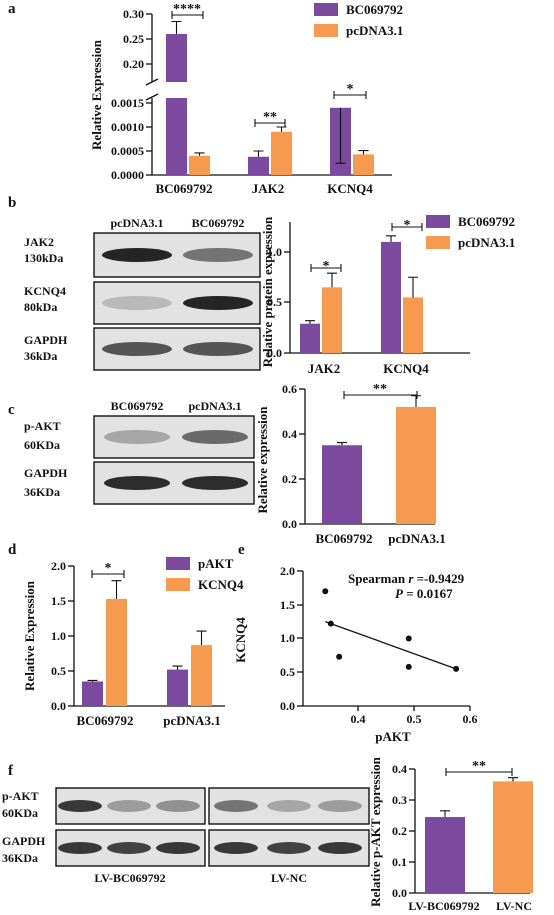 This screenshot has width=554, height=915. What do you see at coordinates (40, 356) in the screenshot?
I see `blot-b-size: 36kDa` at bounding box center [40, 356].